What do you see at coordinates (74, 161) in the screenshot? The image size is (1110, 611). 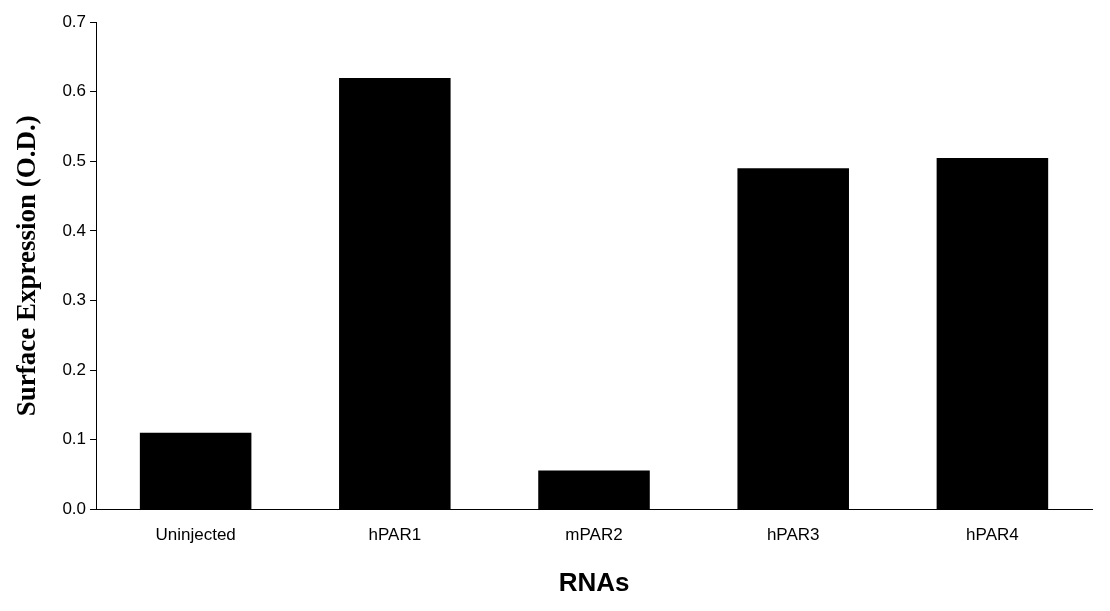 I see `y-tick-label: 0.5` at bounding box center [74, 161].